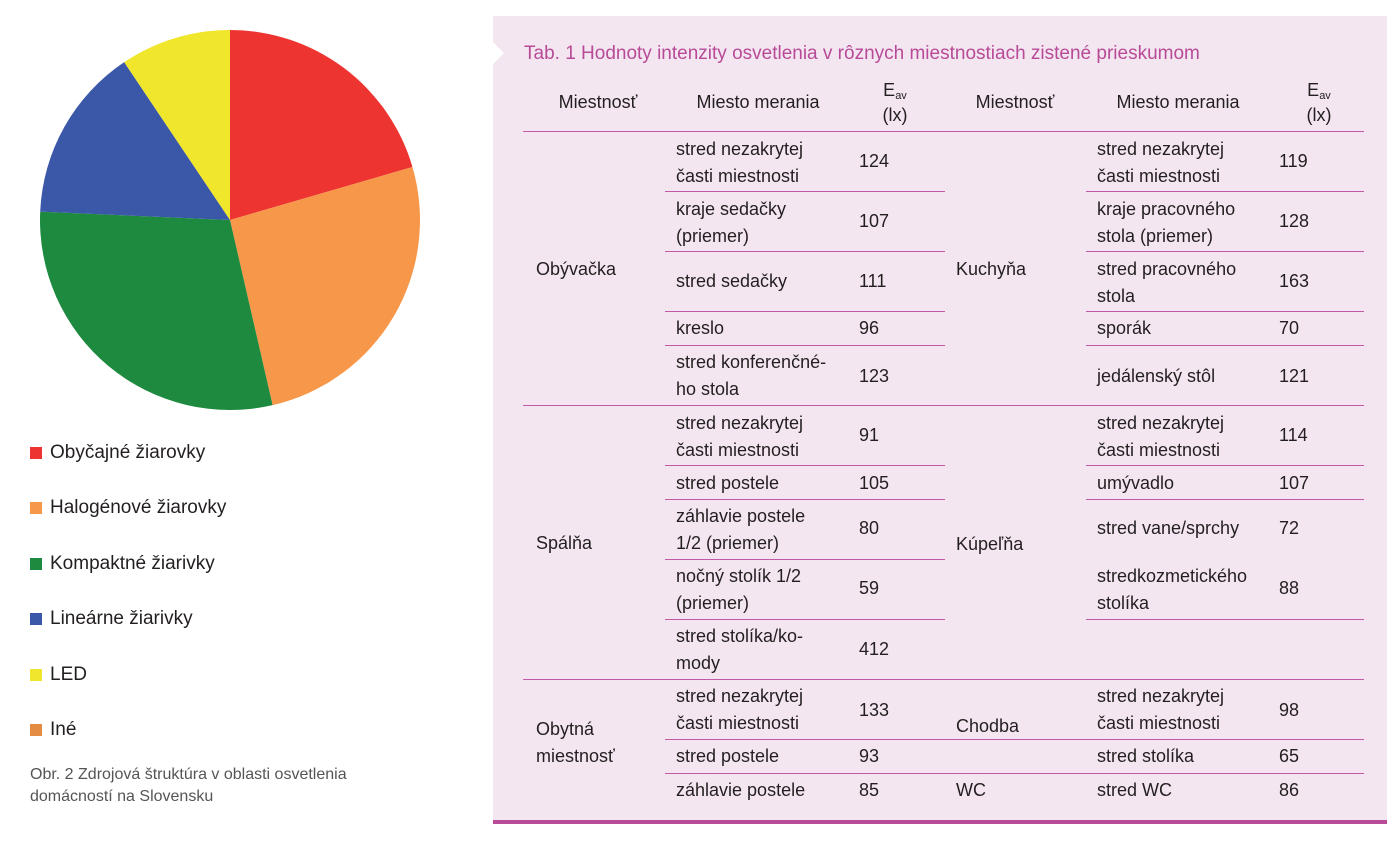  What do you see at coordinates (700, 328) in the screenshot?
I see `place-line: kreslo` at bounding box center [700, 328].